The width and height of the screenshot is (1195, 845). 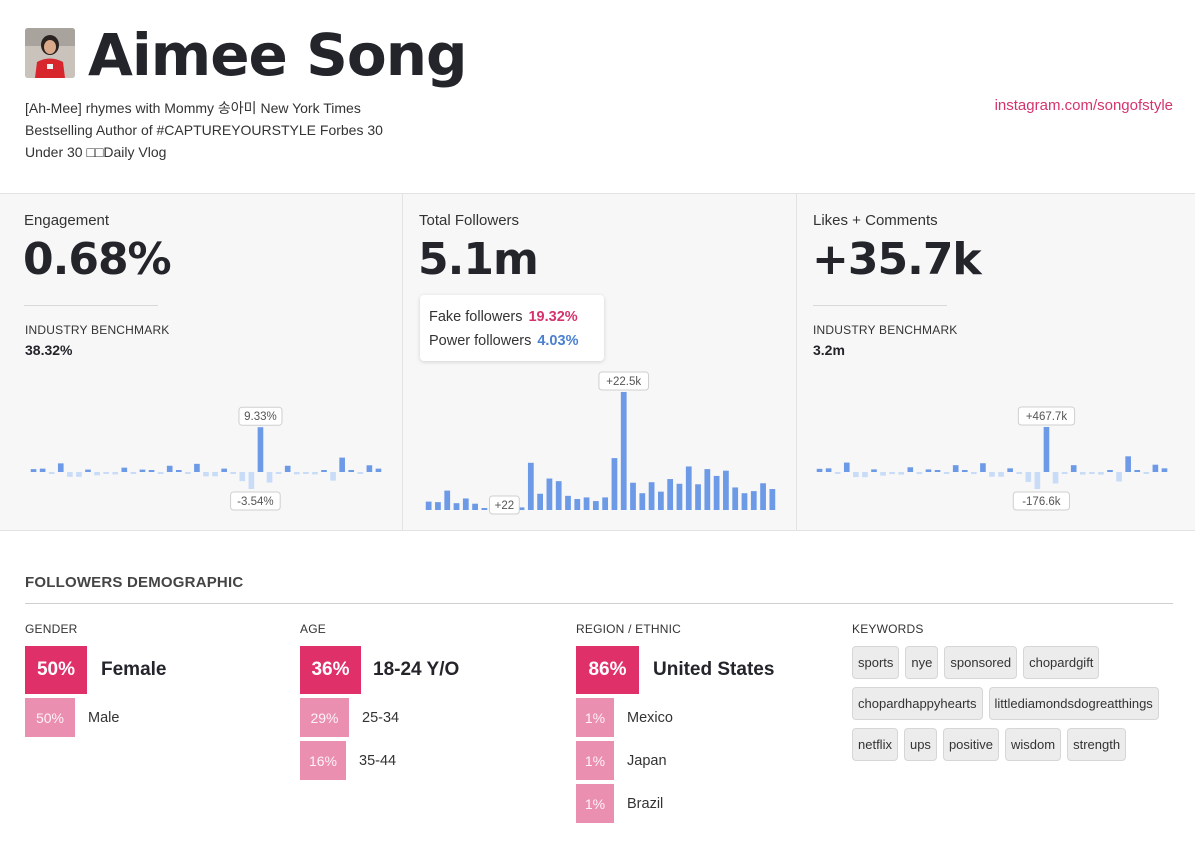 What do you see at coordinates (917, 703) in the screenshot?
I see `keyword-tag: chopardhappyhearts` at bounding box center [917, 703].